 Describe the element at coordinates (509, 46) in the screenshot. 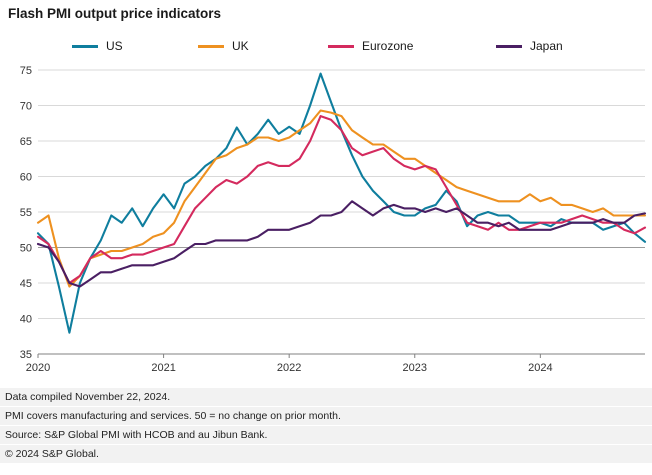

I see `japan-line-swatch` at that location.